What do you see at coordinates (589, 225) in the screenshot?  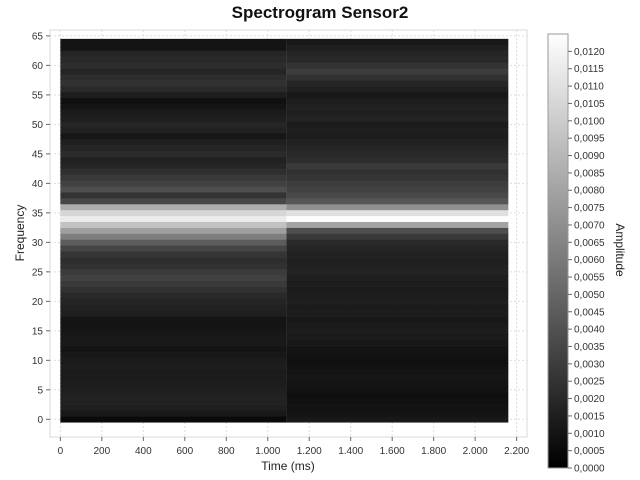 I see `colorbar-tick-label: 0,0070` at bounding box center [589, 225].